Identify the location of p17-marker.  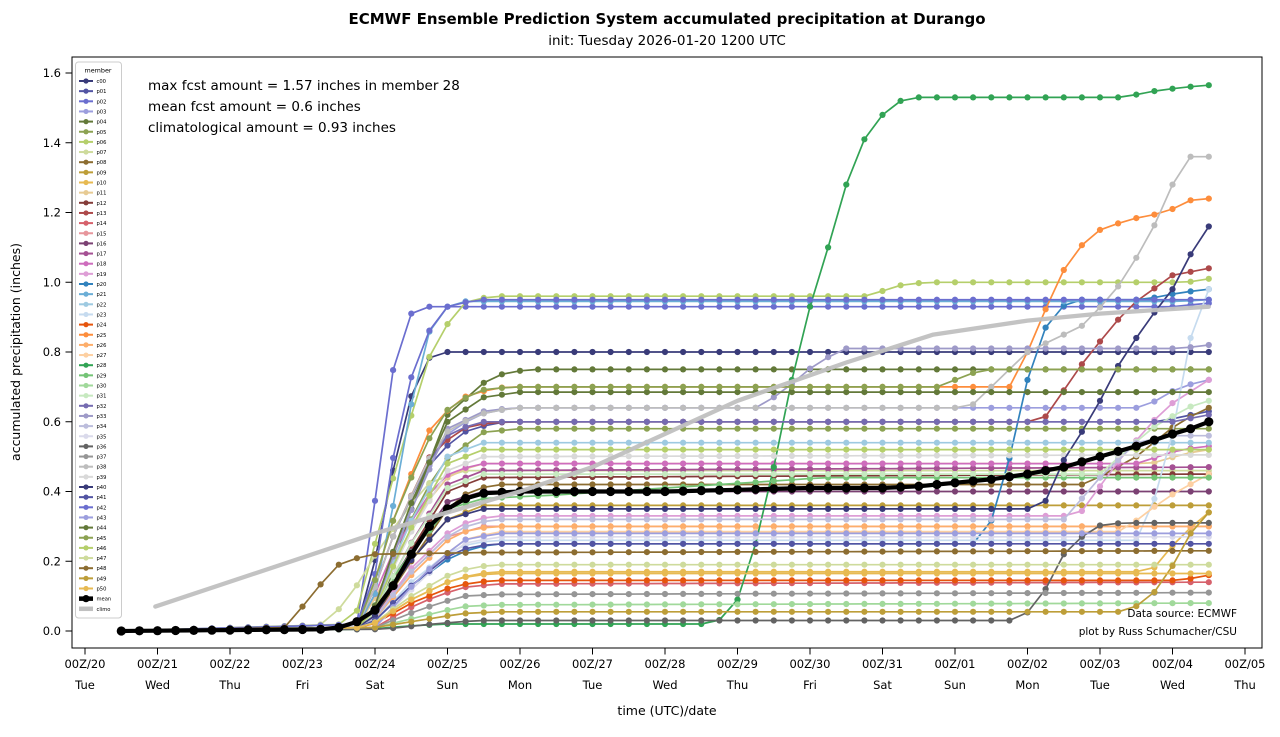
(1027, 468).